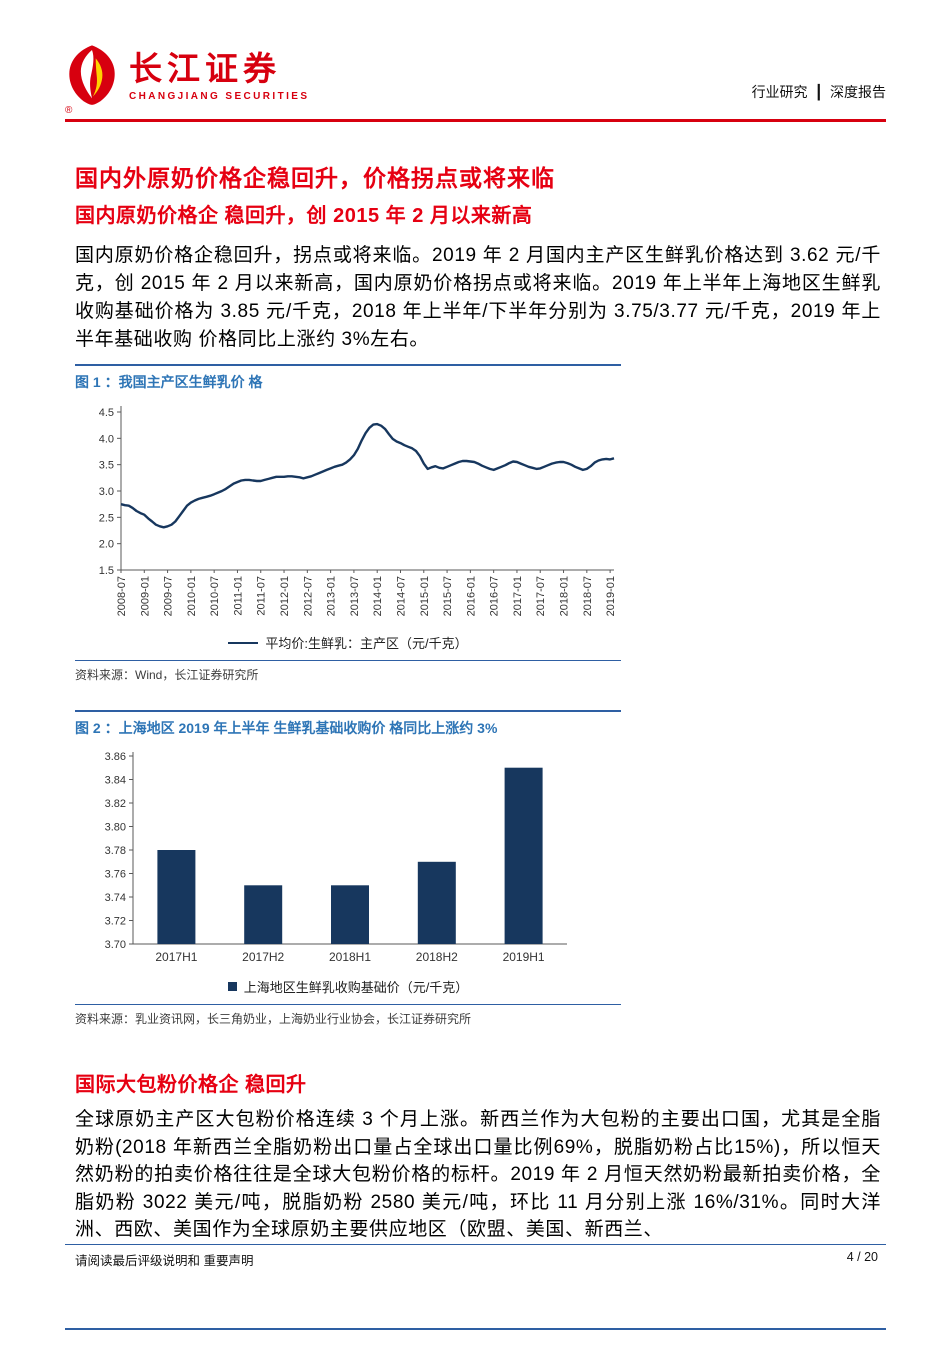 This screenshot has width=950, height=1348. What do you see at coordinates (106, 439) in the screenshot?
I see `svg-text: 4.0` at bounding box center [106, 439].